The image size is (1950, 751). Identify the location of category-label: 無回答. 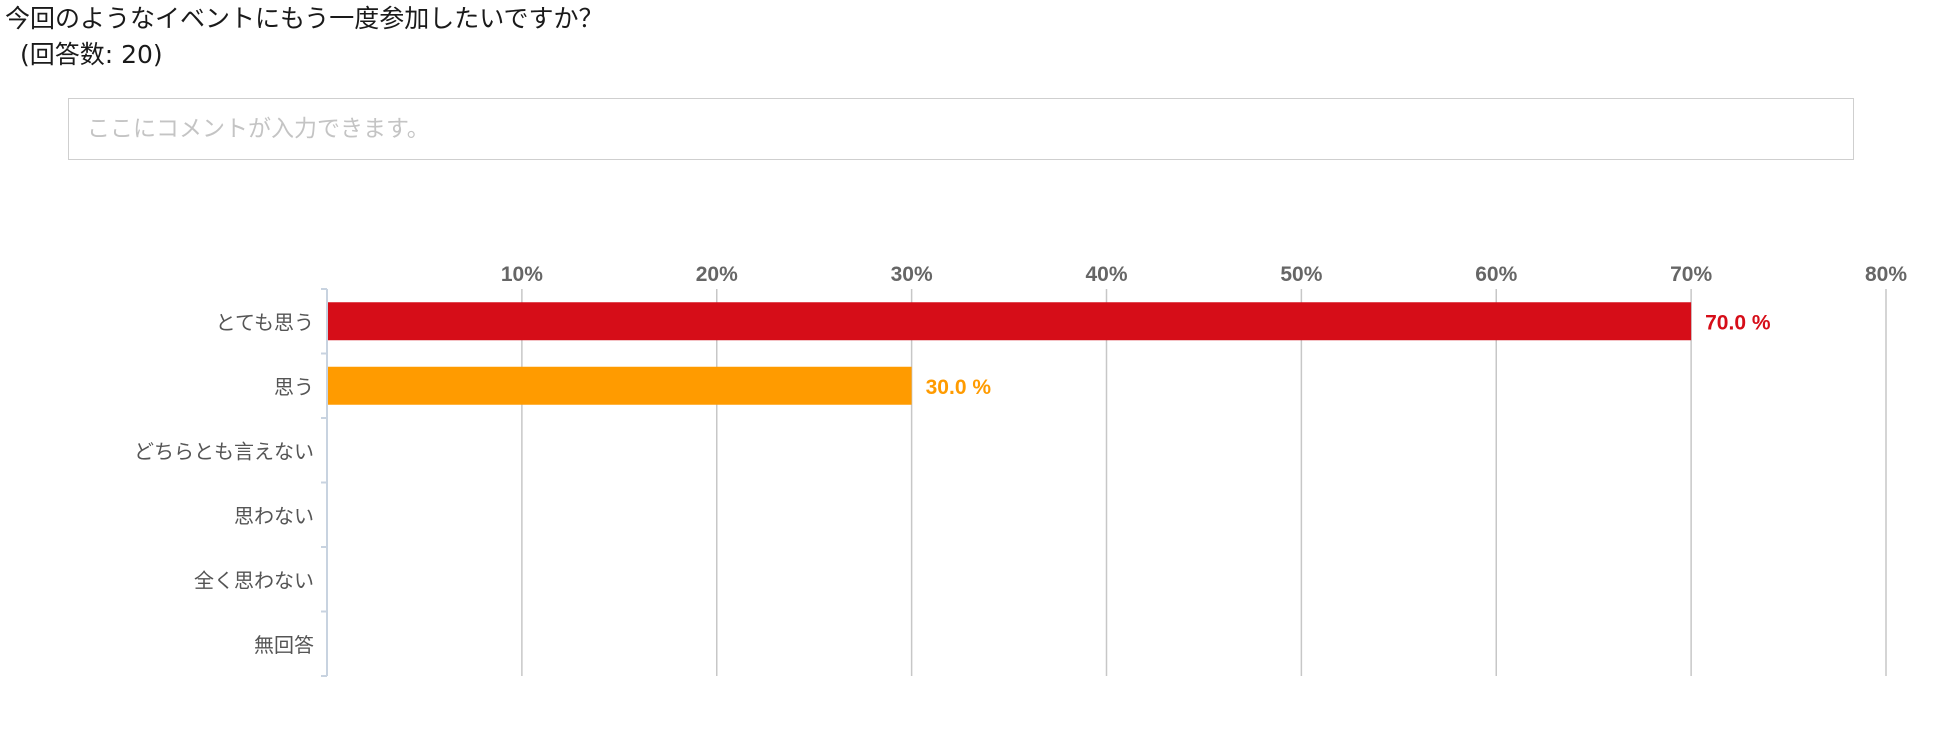
(284, 645).